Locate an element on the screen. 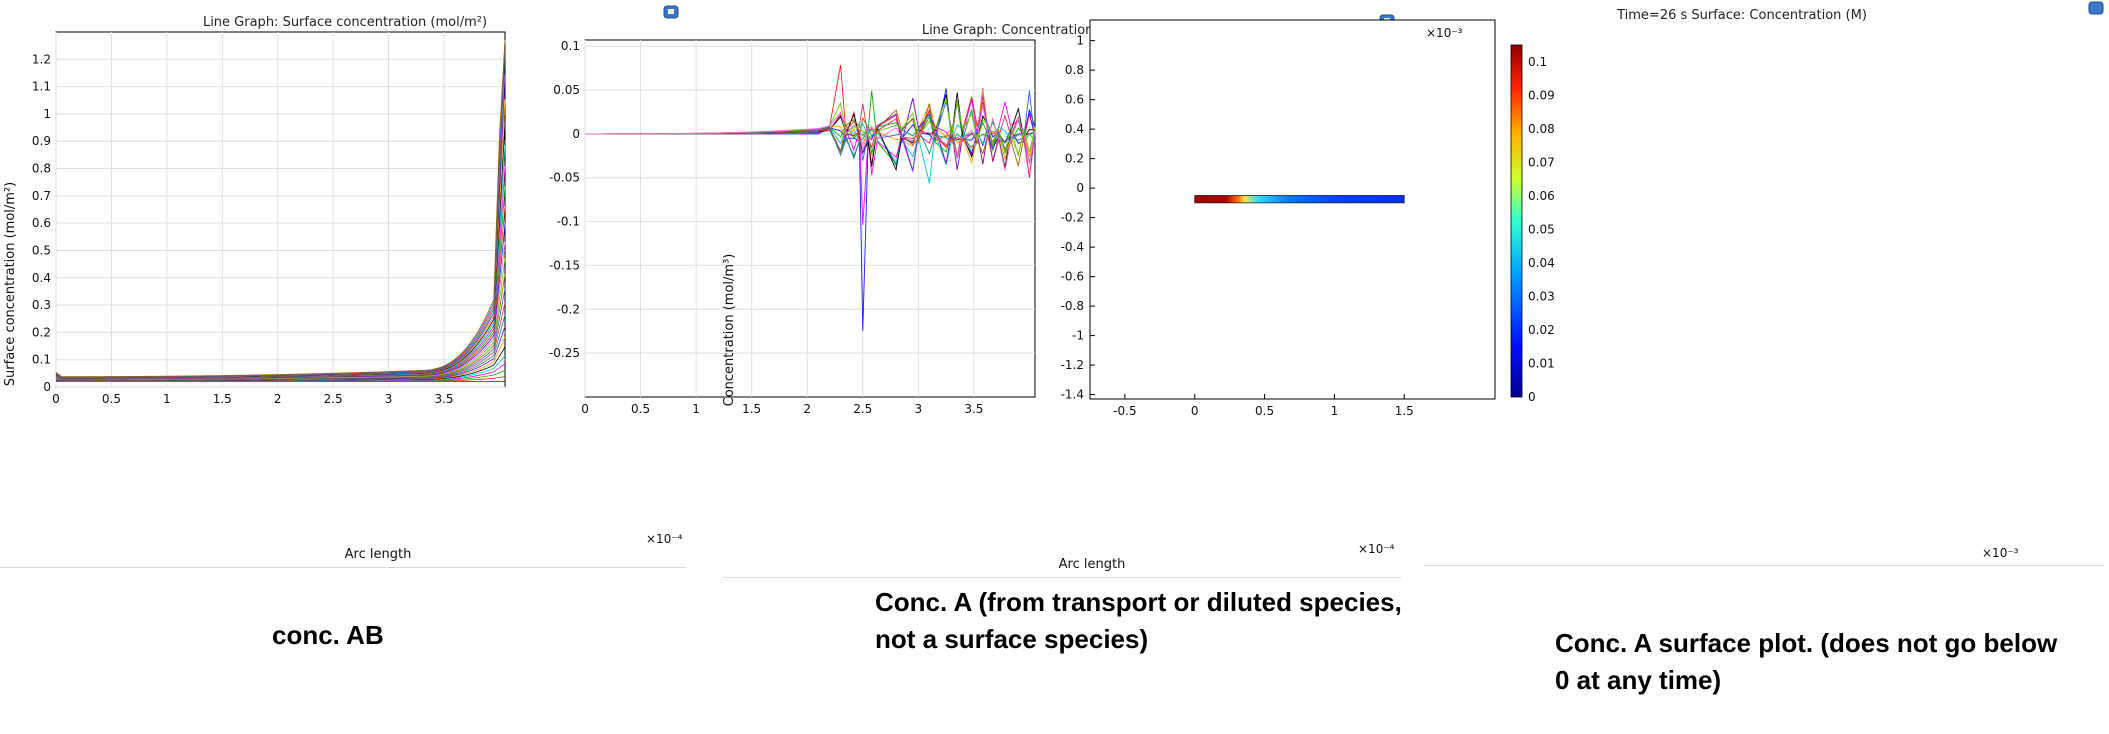 The width and height of the screenshot is (2109, 734). colorbar-tick-label: 0.1 is located at coordinates (1537, 62).